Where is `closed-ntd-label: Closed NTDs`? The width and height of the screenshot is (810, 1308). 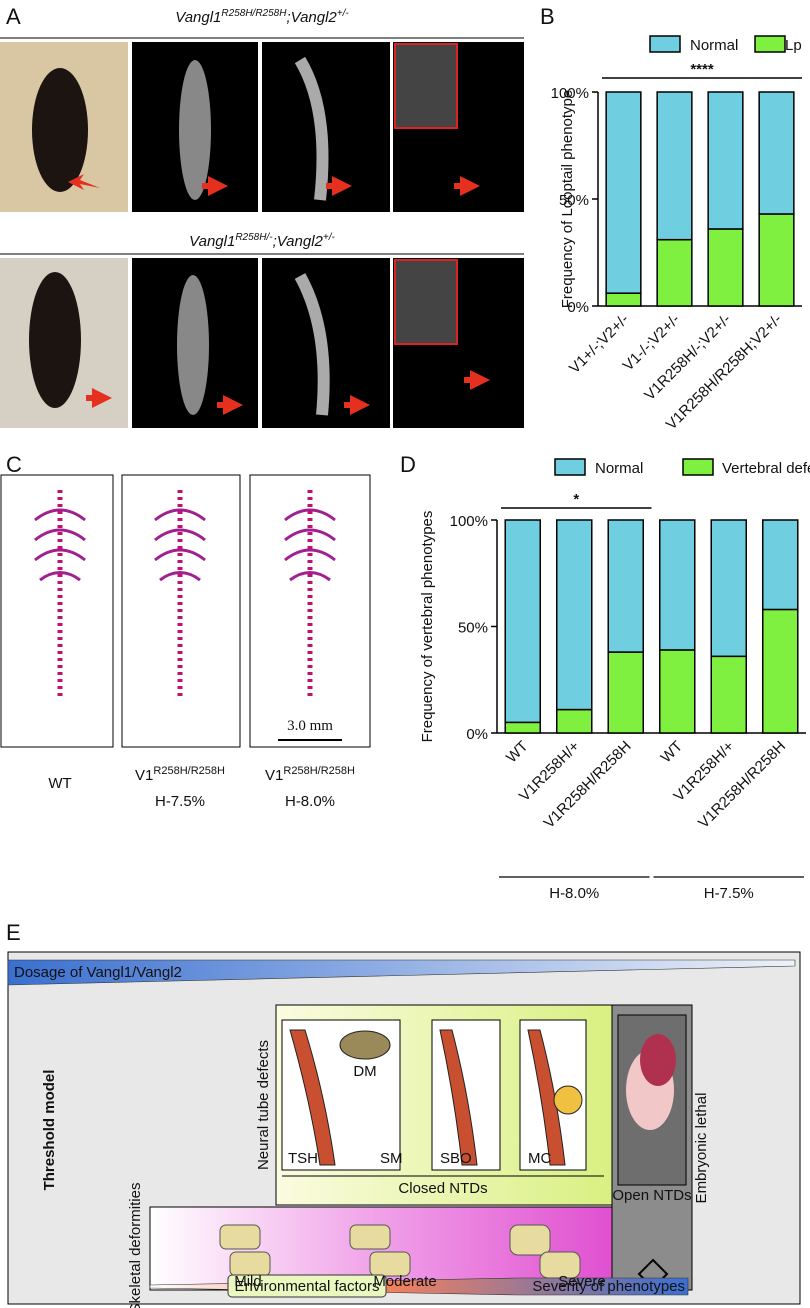
closed-ntd-label: Closed NTDs is located at coordinates (442, 1188).